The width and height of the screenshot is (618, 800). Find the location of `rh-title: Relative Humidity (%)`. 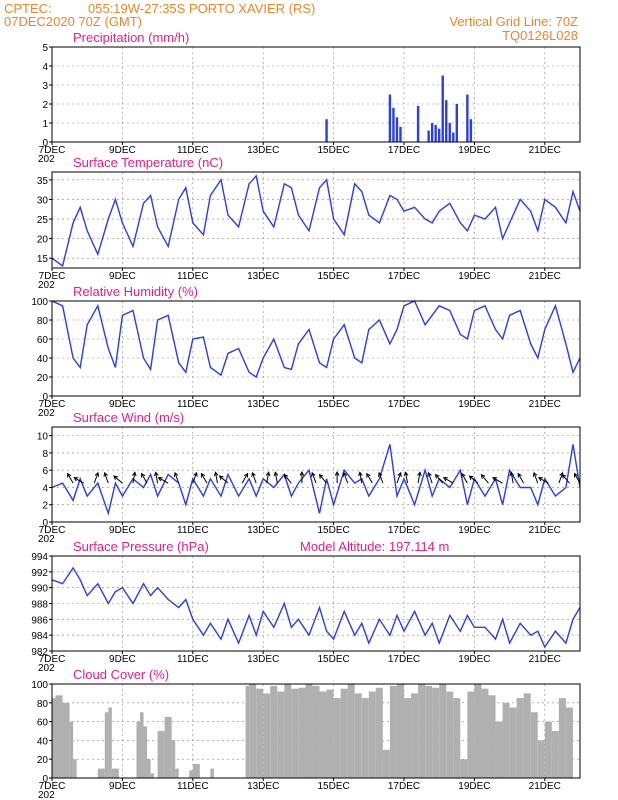

rh-title: Relative Humidity (%) is located at coordinates (135, 291).